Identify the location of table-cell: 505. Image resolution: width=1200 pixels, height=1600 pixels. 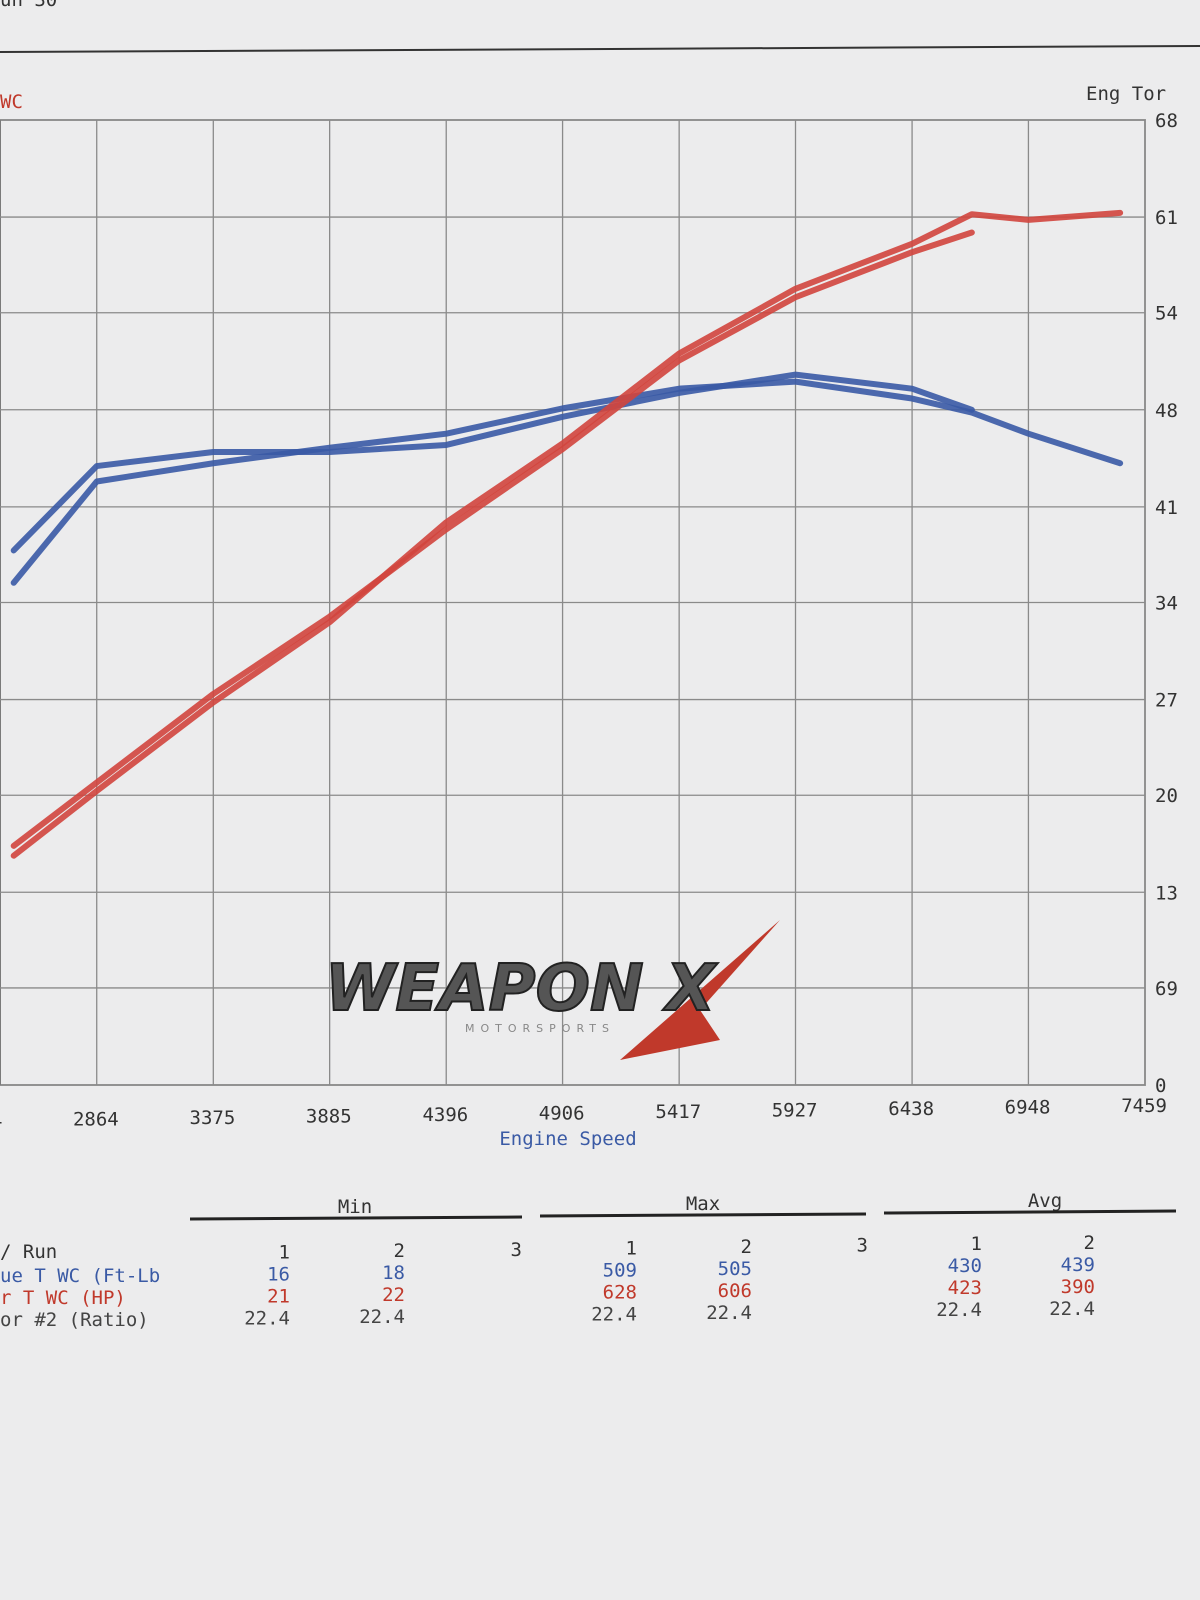
(735, 1269).